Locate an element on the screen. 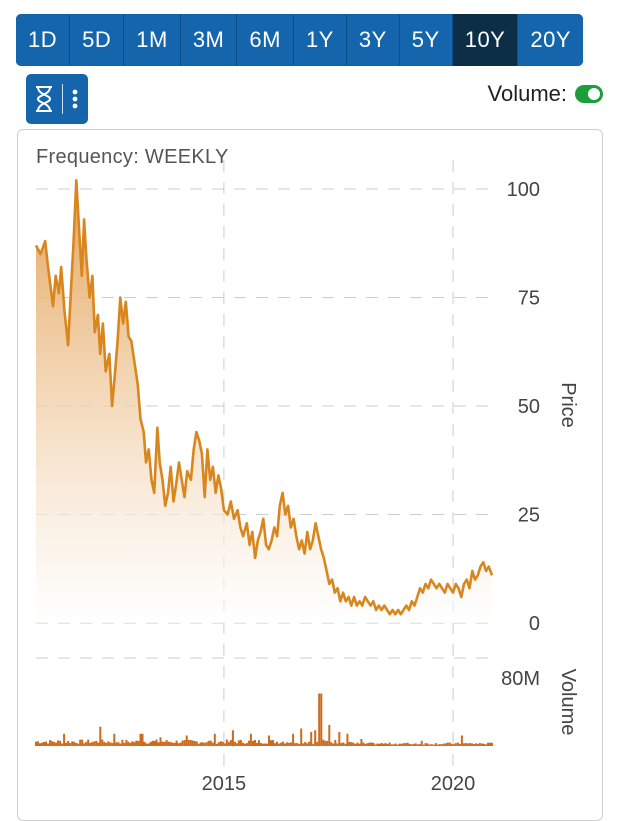  x-tick-label-2015: 2015 is located at coordinates (224, 784).